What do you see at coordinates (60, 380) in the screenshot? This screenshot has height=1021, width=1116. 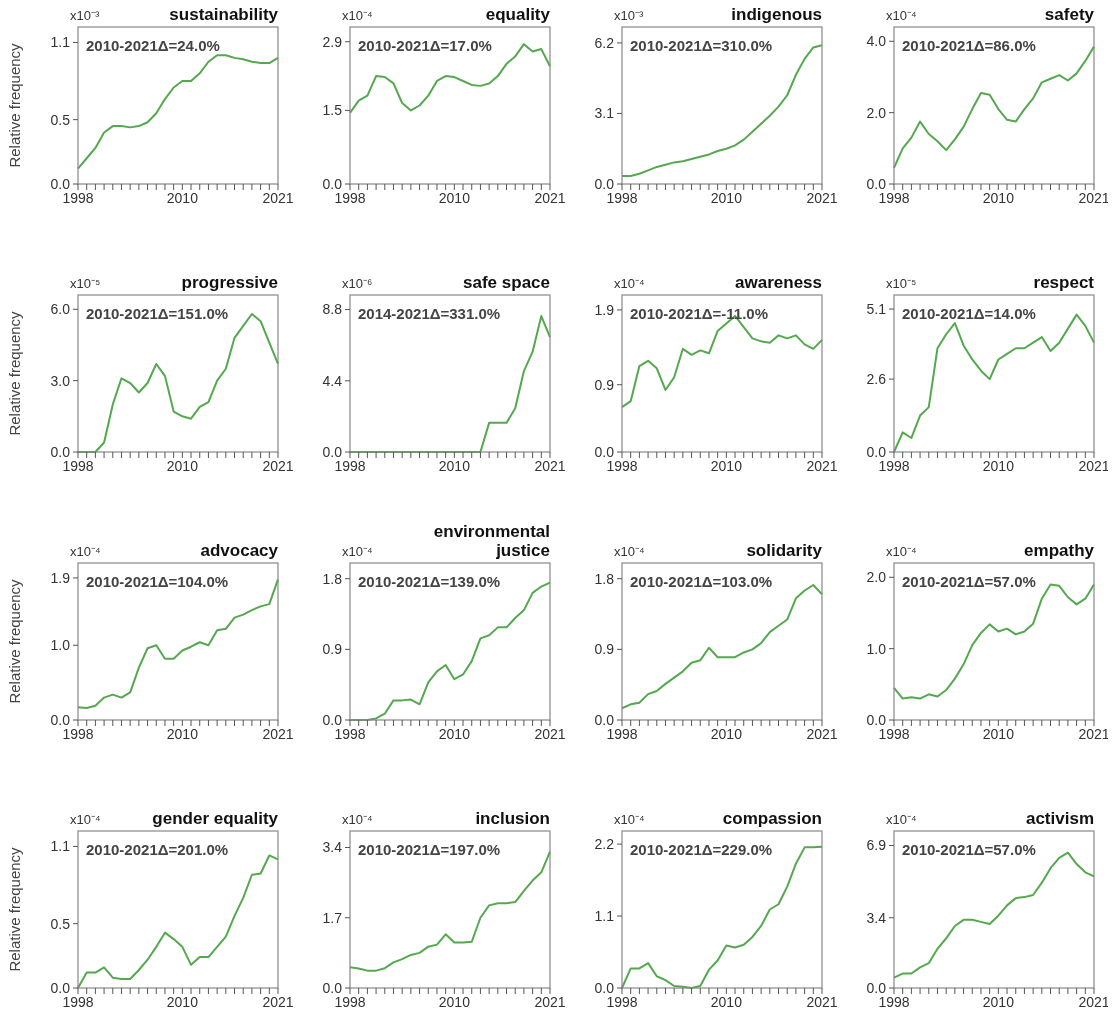 I see `y-tick-label: 3.0` at bounding box center [60, 380].